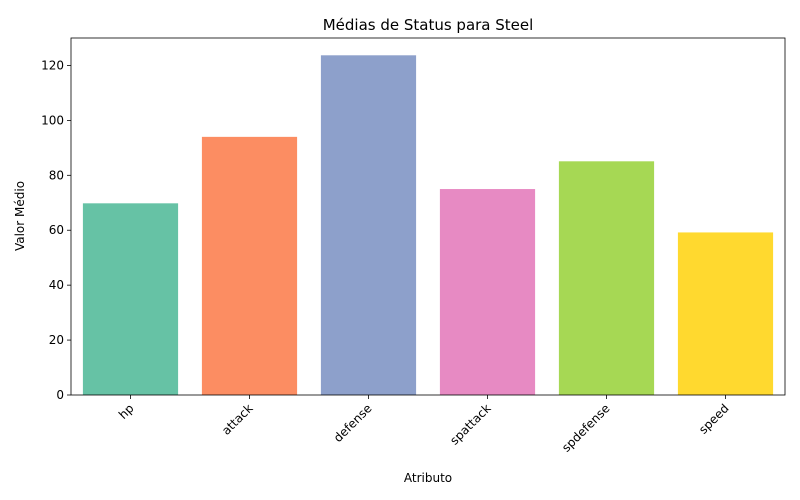 This screenshot has width=800, height=500. I want to click on y-tick-label-20: 20, so click(56, 340).